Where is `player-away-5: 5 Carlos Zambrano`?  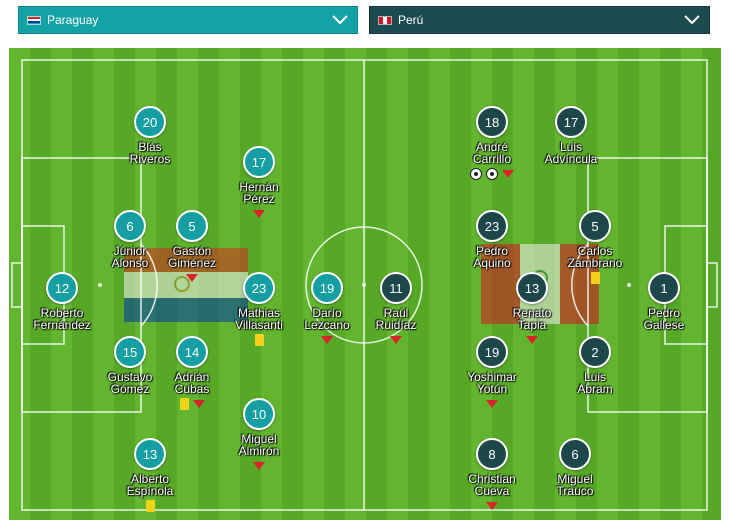 player-away-5: 5 Carlos Zambrano is located at coordinates (595, 247).